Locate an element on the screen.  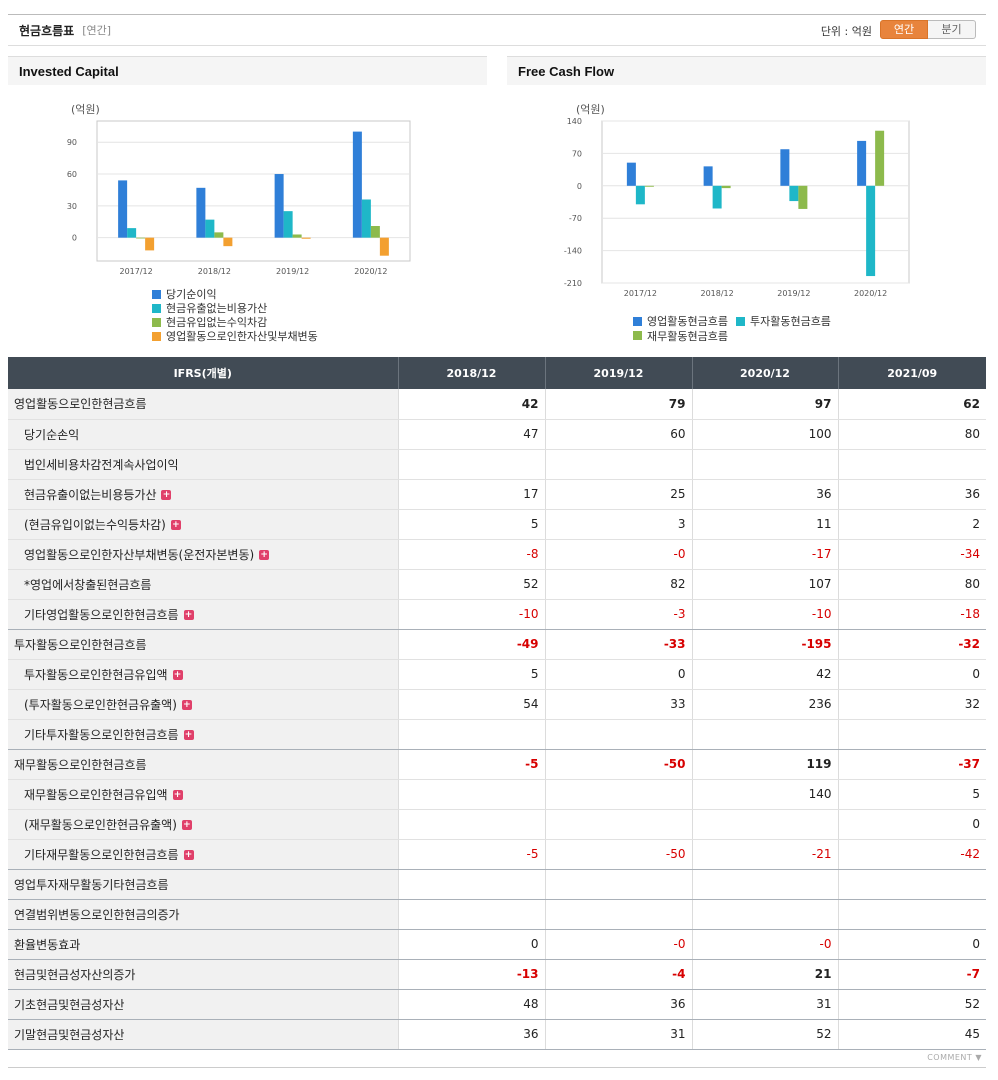
table-header-row: IFRS(개별) 2018/12 2019/12 2020/12 2021/09 is located at coordinates (497, 373).